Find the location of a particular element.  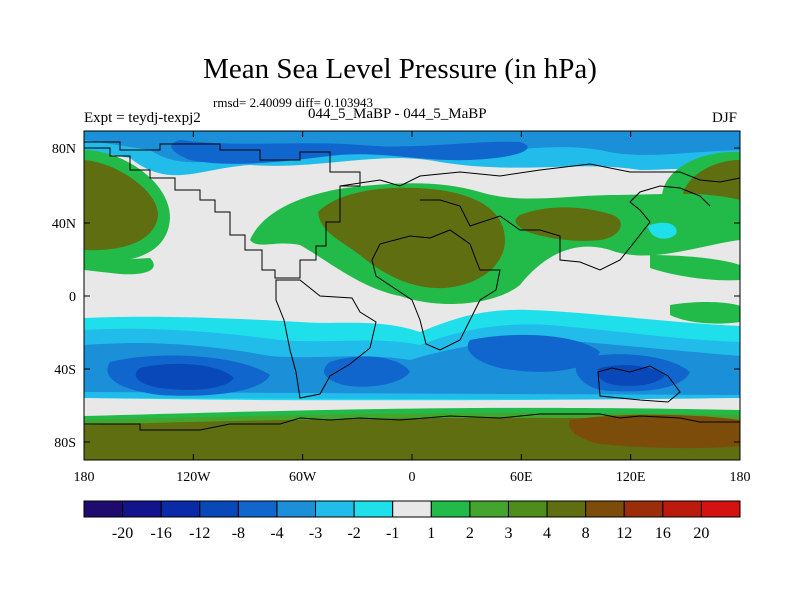

season-label: DJF is located at coordinates (725, 118).